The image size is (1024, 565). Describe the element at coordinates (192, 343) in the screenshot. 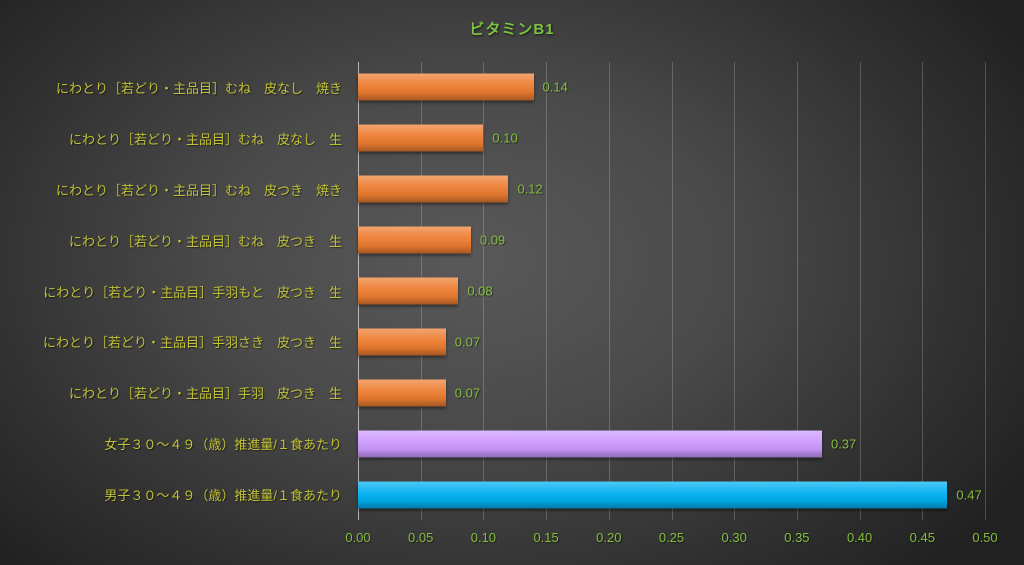

I see `category-label: にわとり［若どり・主品目］手羽さき 皮つき 生` at that location.